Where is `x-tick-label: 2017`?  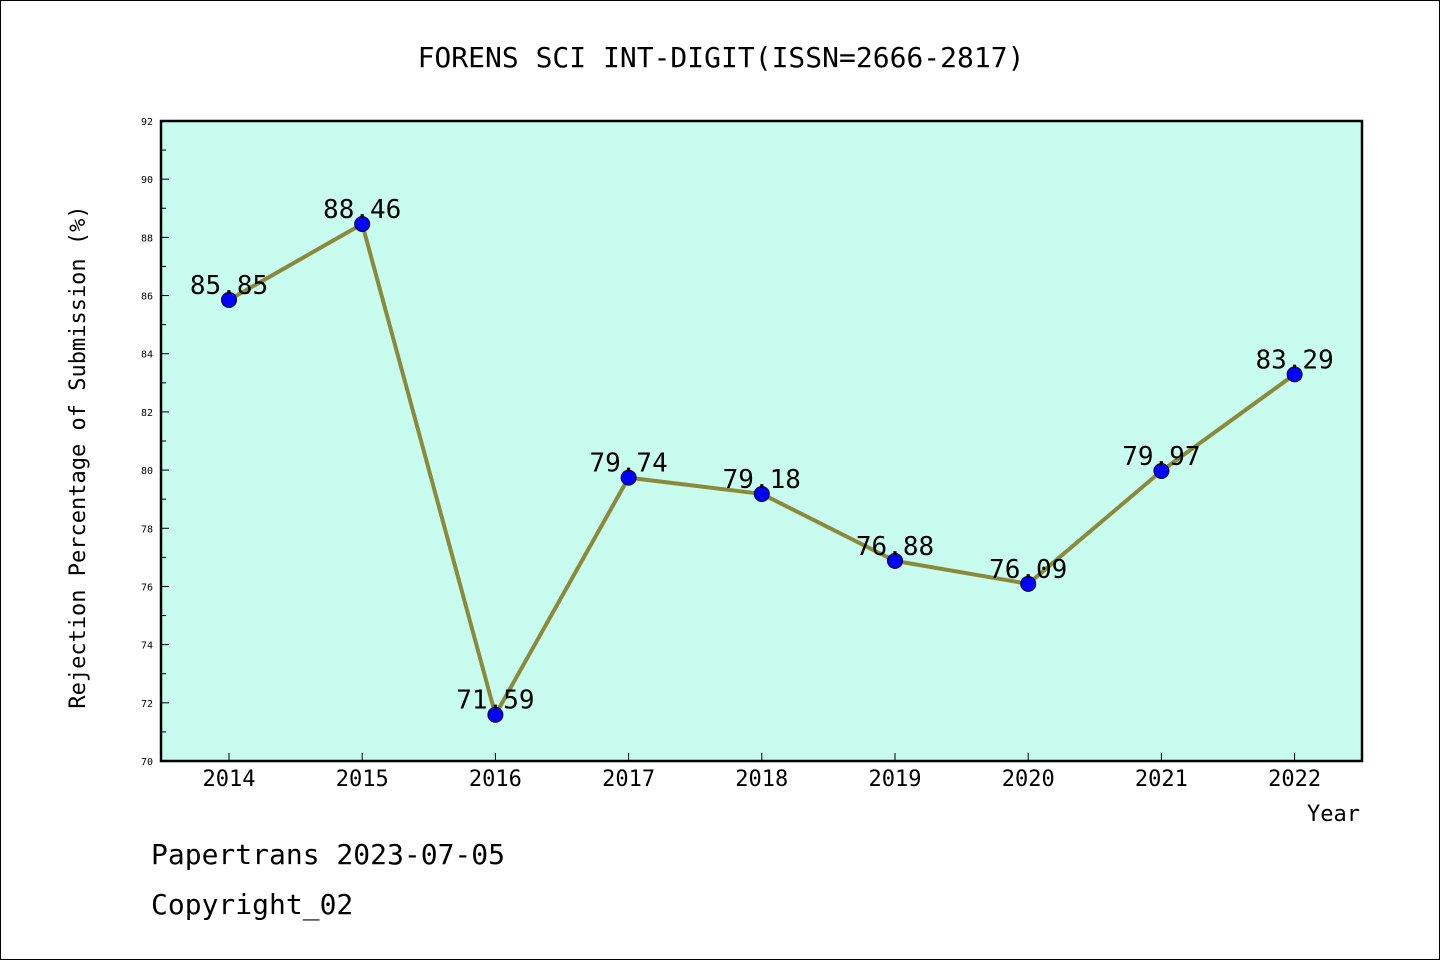 x-tick-label: 2017 is located at coordinates (628, 779).